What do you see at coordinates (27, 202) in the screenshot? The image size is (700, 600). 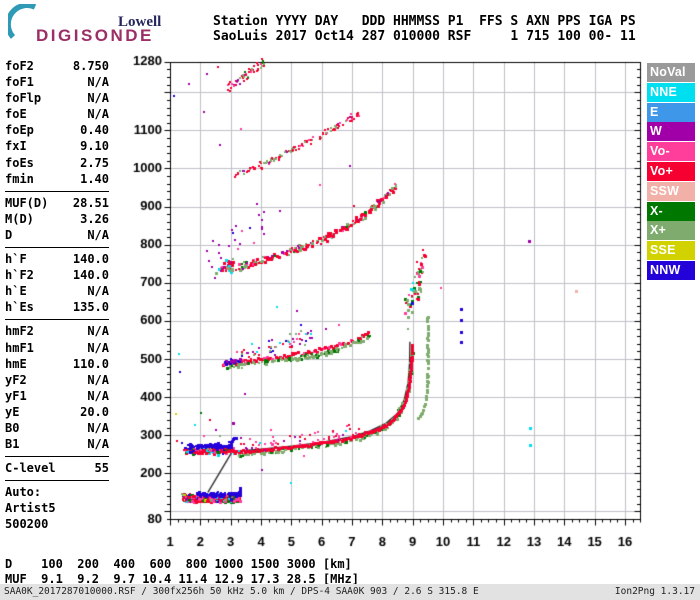 I see `parameter-label: MUF(D)` at bounding box center [27, 202].